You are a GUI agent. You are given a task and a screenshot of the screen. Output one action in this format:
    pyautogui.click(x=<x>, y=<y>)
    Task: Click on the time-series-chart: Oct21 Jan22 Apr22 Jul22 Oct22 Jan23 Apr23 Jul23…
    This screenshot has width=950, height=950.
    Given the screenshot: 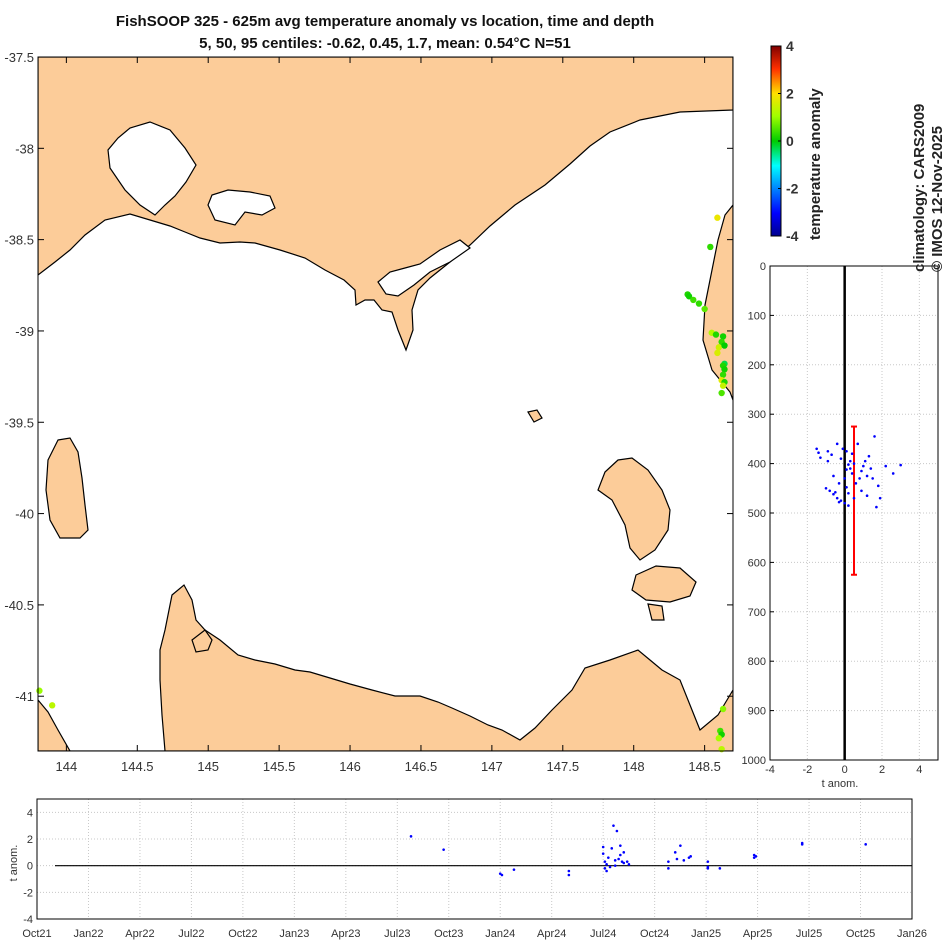 What is the action you would take?
    pyautogui.click(x=467, y=869)
    